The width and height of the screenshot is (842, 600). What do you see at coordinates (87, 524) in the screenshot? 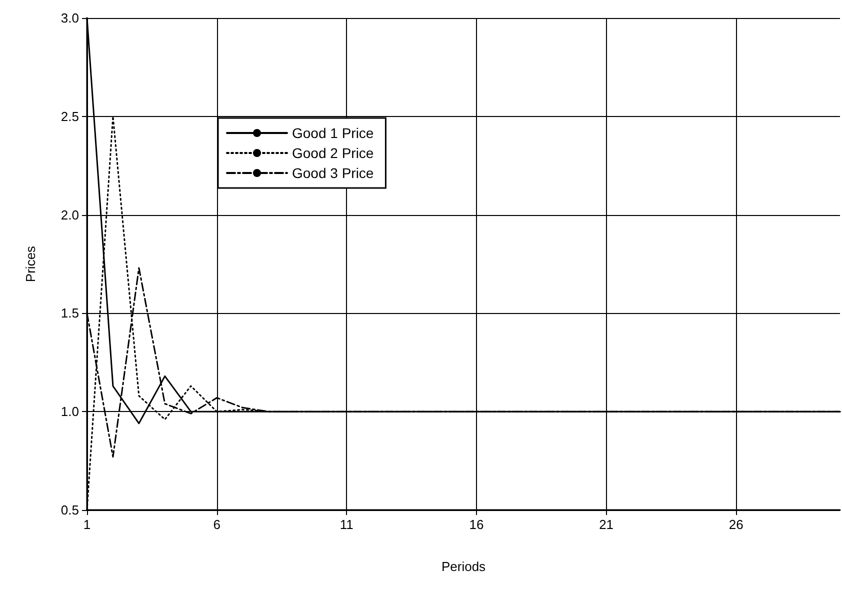
I see `x-tick-label: 1` at bounding box center [87, 524].